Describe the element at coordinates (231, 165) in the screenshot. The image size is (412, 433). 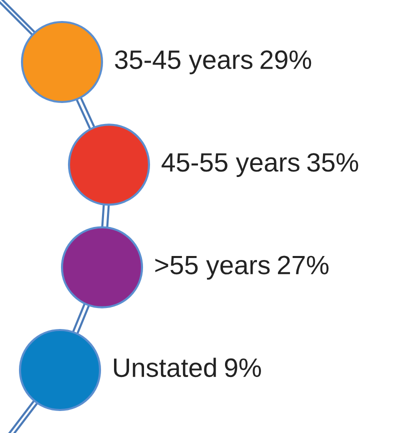
I see `category-label: 45-55 years` at that location.